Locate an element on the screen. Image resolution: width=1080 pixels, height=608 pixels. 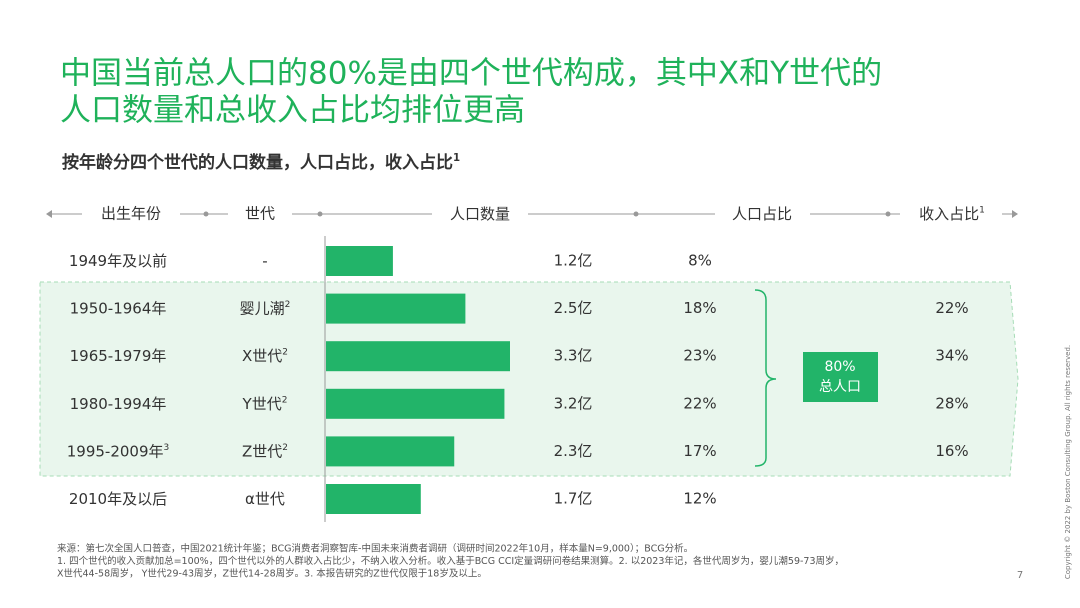
birth-year: 1965-1979年 is located at coordinates (118, 356).